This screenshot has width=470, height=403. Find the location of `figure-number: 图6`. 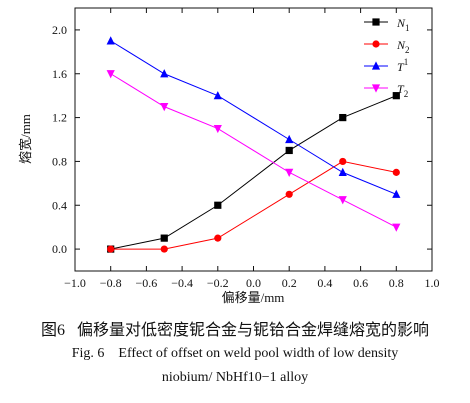

figure-number: 图6 is located at coordinates (52, 330).